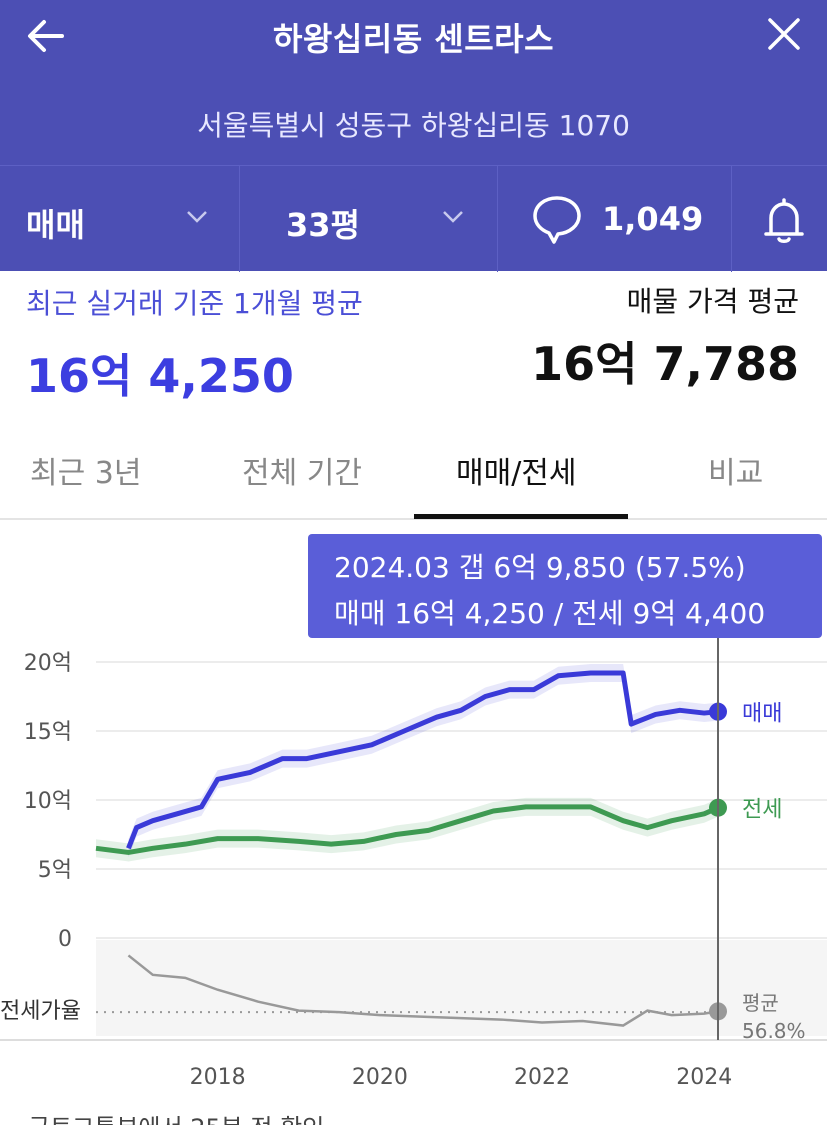  Describe the element at coordinates (557, 220) in the screenshot. I see `speech-bubble-icon` at that location.